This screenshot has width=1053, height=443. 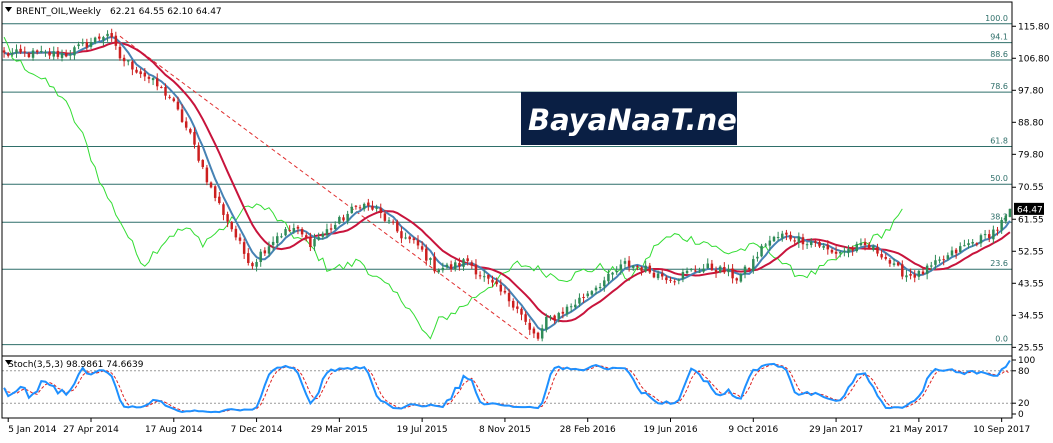 I want to click on chart-header: BRENT_OIL,Weekly 62.21 64.55 62.10 64.47, so click(x=113, y=12).